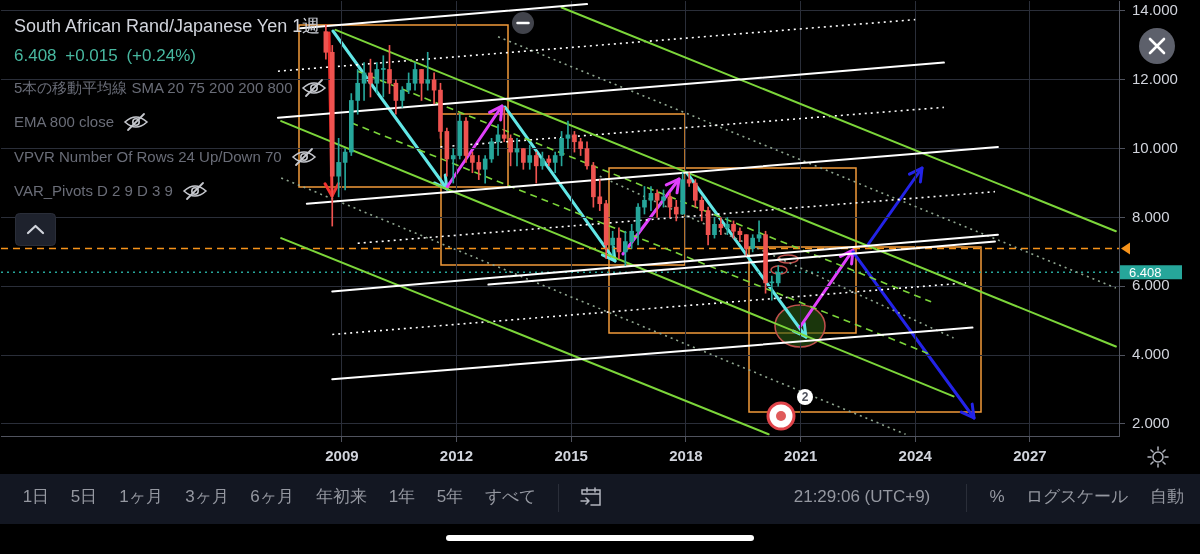  Describe the element at coordinates (686, 456) in the screenshot. I see `x-tick-label: 2018` at that location.